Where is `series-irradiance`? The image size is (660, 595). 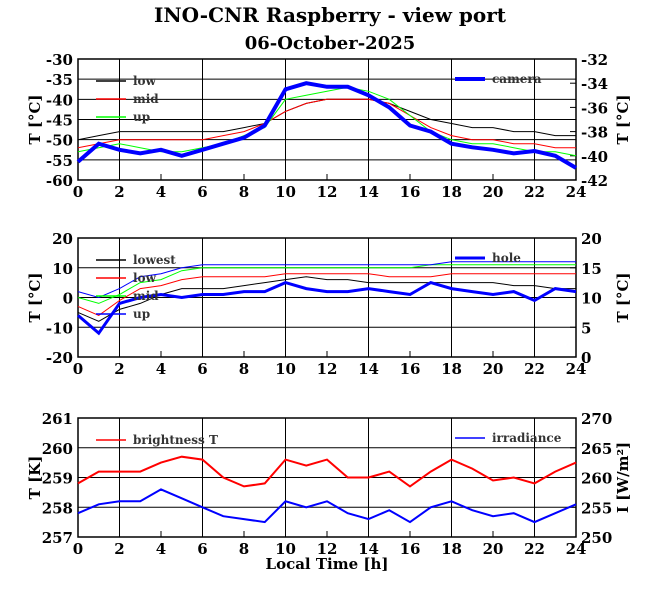 series-irradiance is located at coordinates (327, 506).